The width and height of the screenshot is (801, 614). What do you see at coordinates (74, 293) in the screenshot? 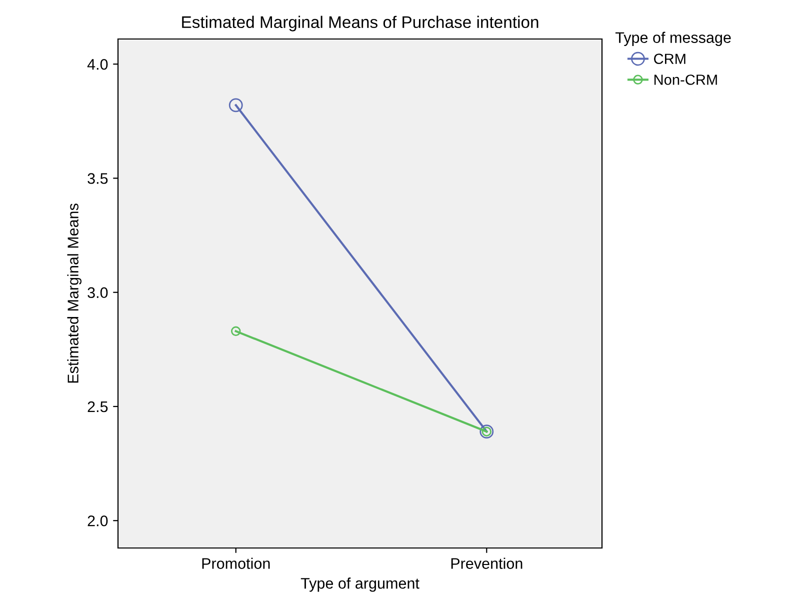
I see `y-axis-title: Estimated Marginal Means` at bounding box center [74, 293].